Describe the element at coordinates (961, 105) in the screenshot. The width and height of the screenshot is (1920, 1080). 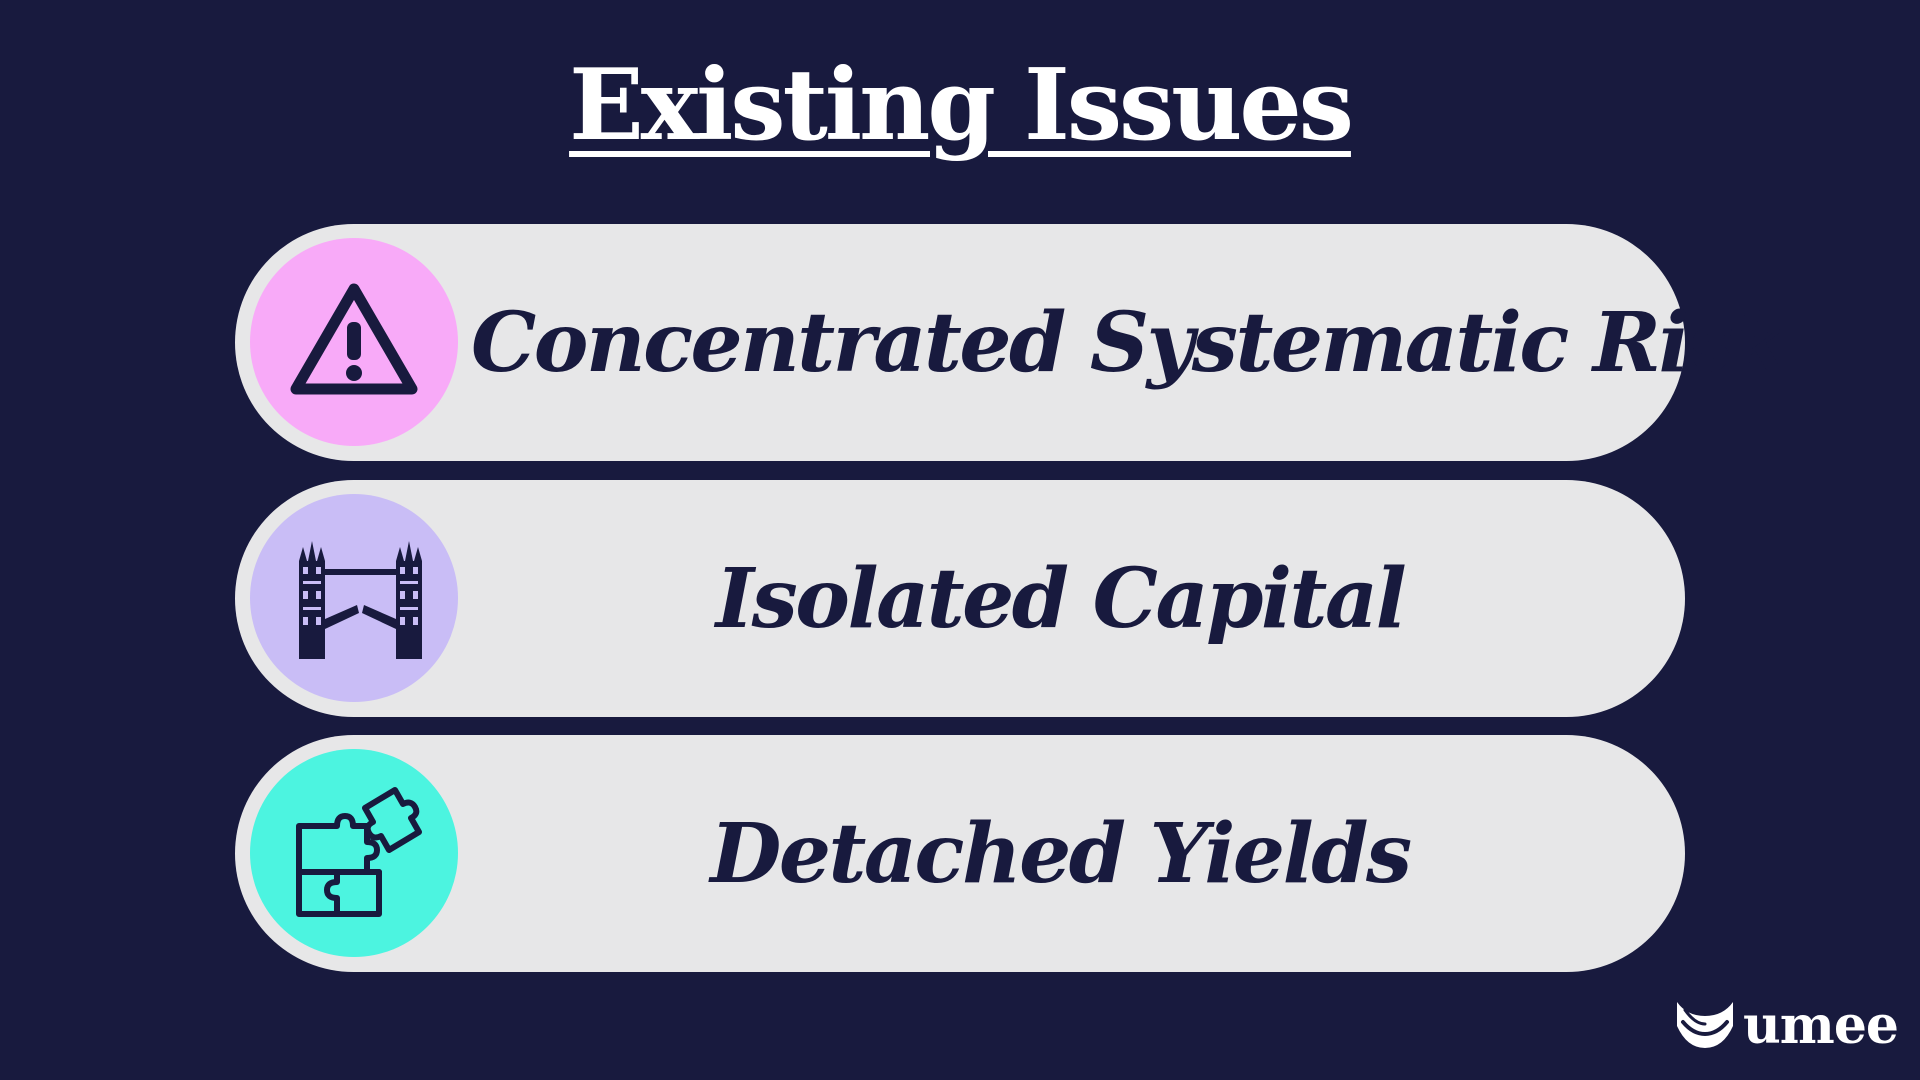
I see `page-title: Existing Issues` at that location.